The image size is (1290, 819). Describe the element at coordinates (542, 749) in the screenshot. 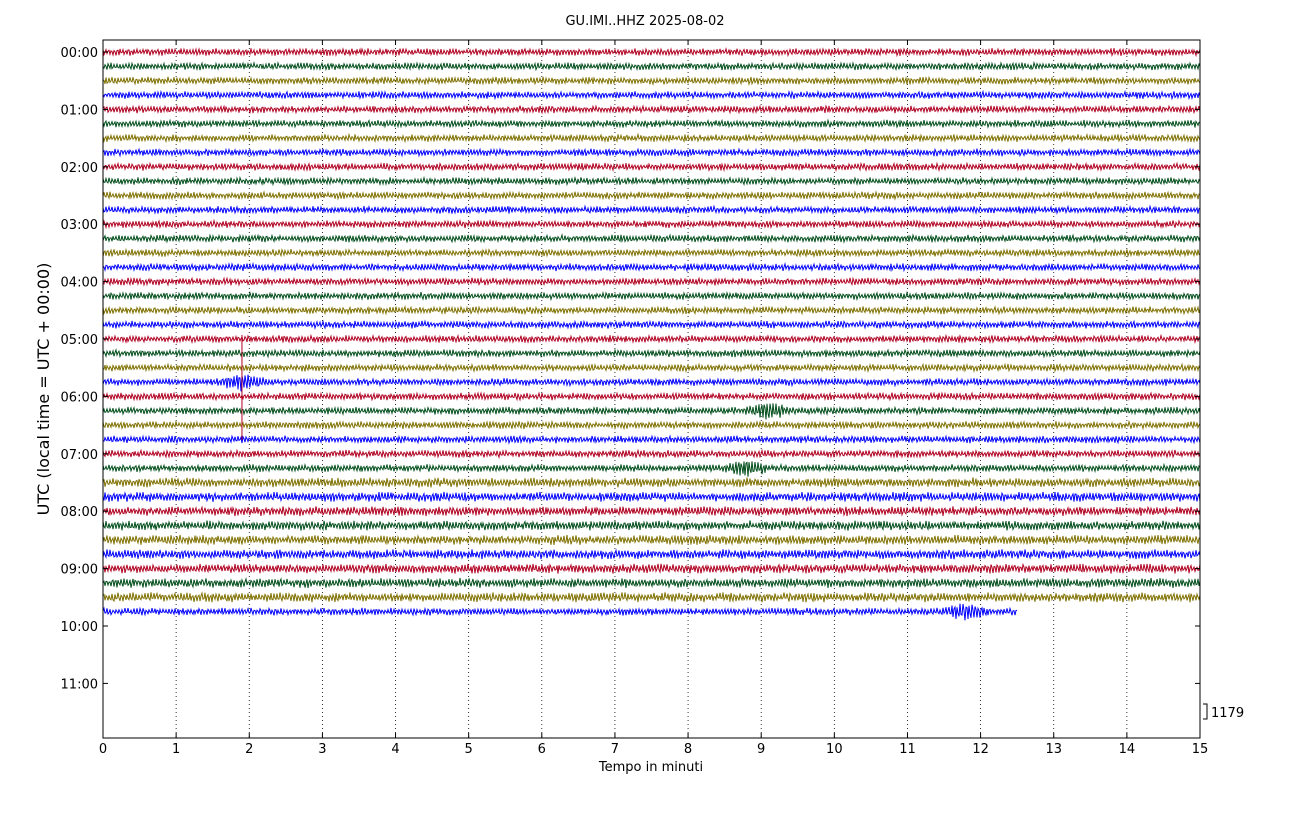

I see `x-tick-label-6: 6` at that location.